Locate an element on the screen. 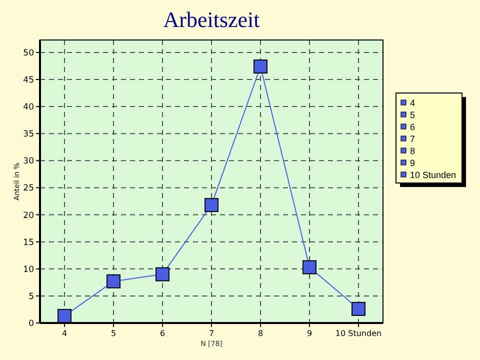  category-label: 7 is located at coordinates (413, 139).